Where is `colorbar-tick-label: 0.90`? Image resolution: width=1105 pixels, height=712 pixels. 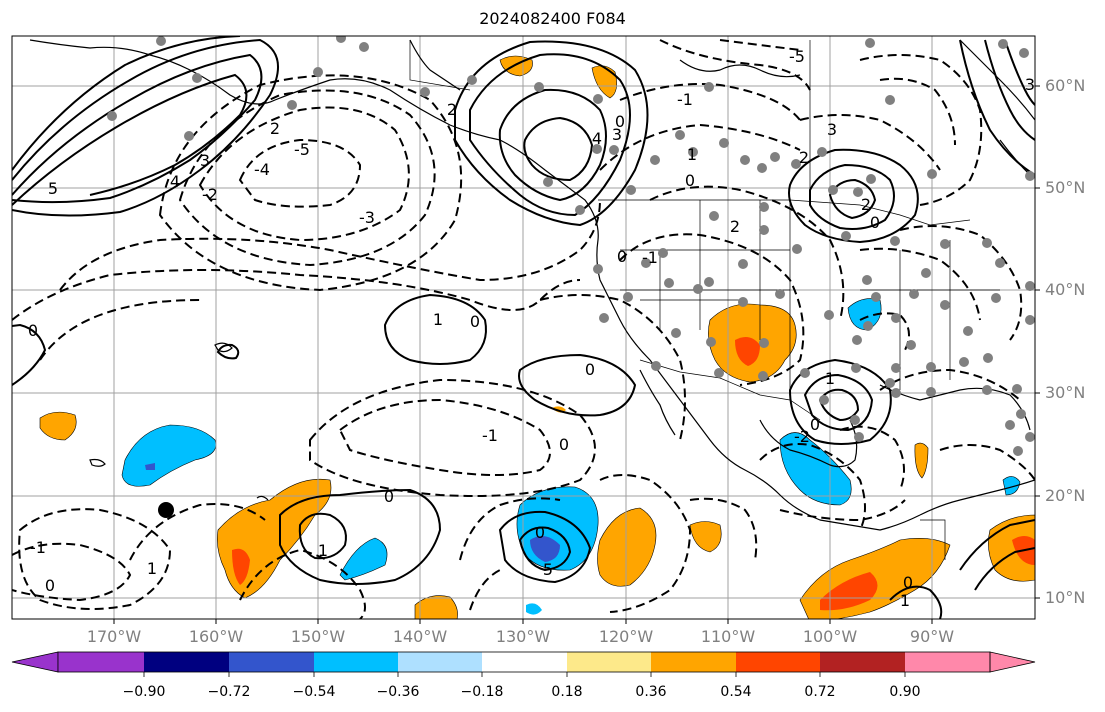
colorbar-tick-label: 0.90 is located at coordinates (905, 692).